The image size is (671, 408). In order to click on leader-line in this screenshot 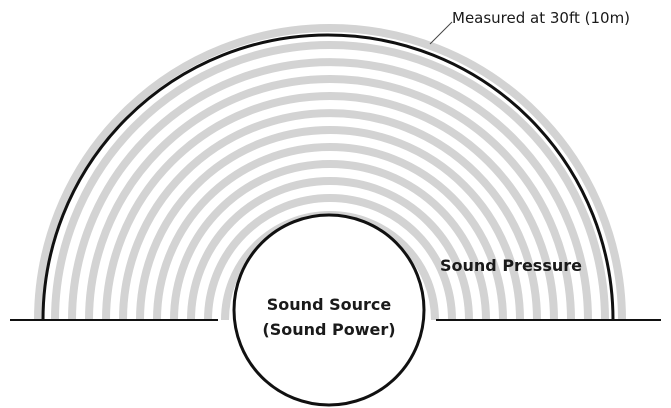, I will do `click(441, 33)`.